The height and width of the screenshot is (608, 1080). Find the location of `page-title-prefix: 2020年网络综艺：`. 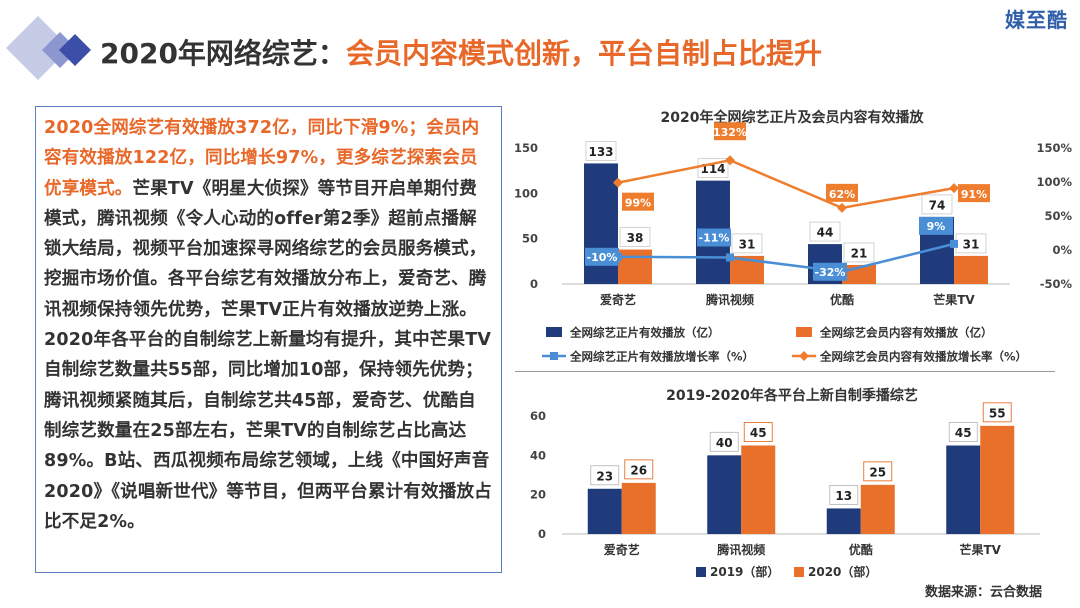

page-title-prefix: 2020年网络综艺： is located at coordinates (223, 53).